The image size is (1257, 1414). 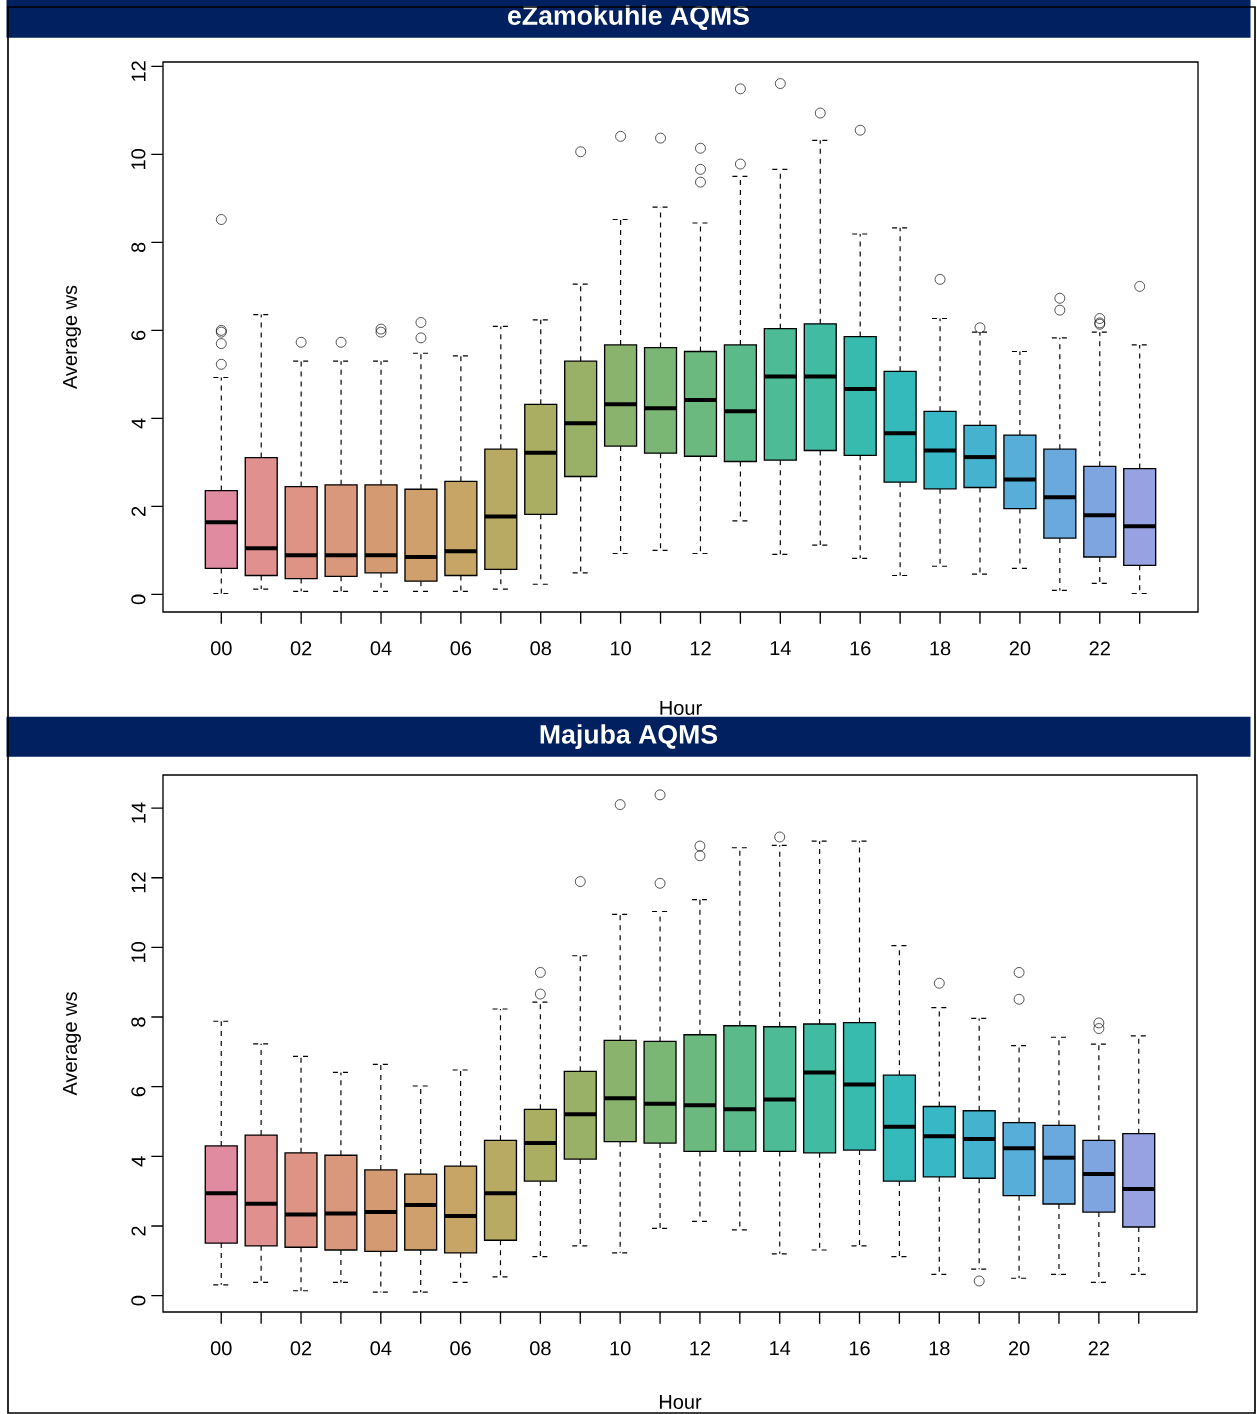 I want to click on chart-title: eZamokuhle AQMS, so click(x=628, y=17).